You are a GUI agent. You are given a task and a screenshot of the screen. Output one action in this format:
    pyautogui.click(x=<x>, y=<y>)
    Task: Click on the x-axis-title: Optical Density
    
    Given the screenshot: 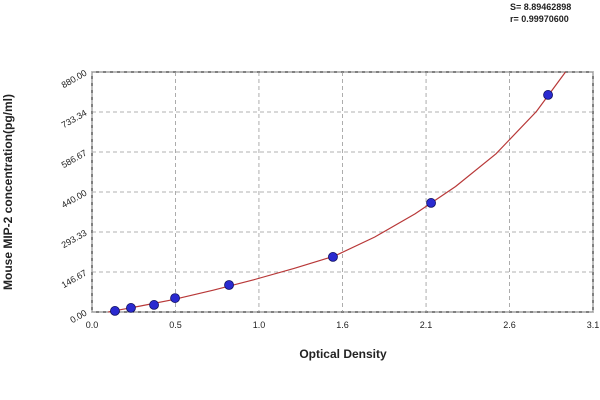 What is the action you would take?
    pyautogui.click(x=343, y=354)
    